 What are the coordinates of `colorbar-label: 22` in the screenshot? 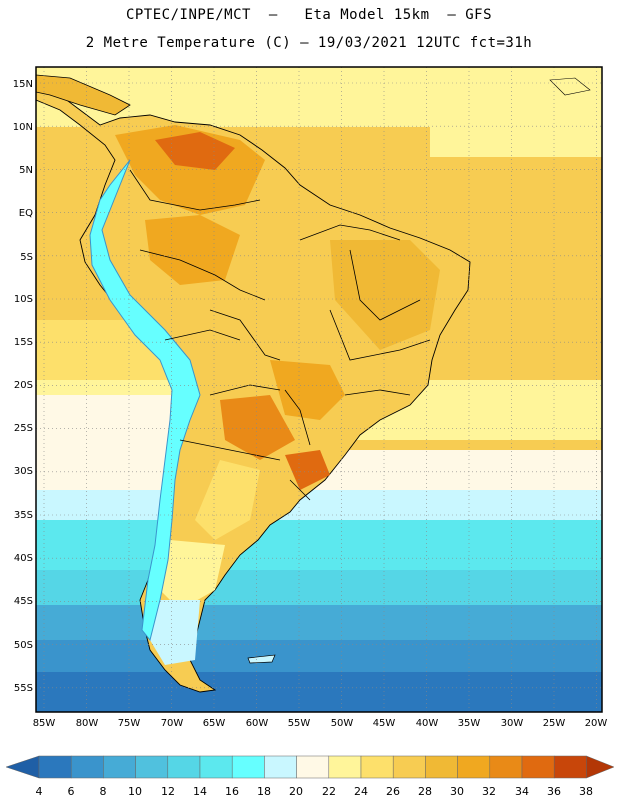 It's located at (329, 791).